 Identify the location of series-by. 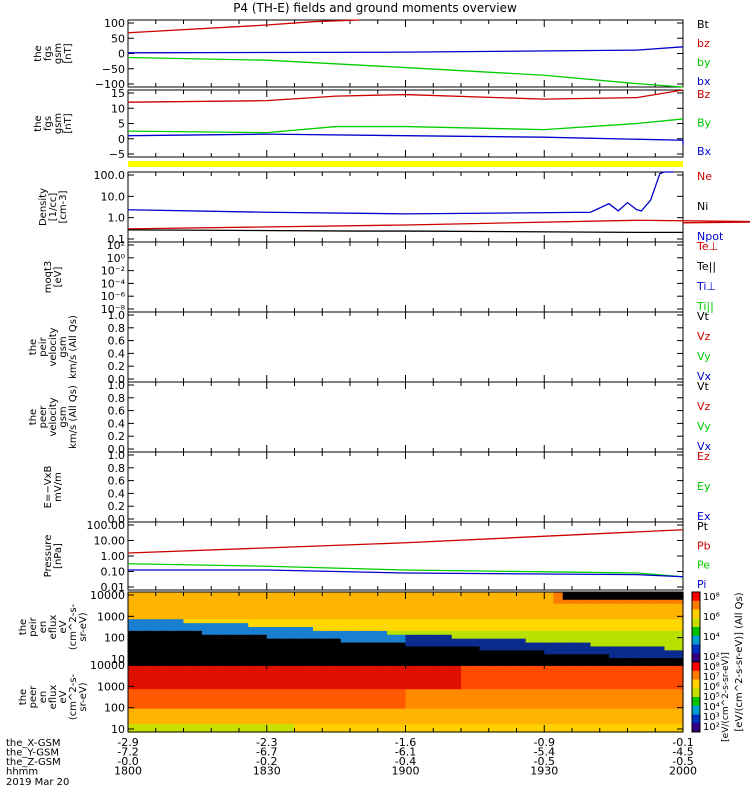
(405, 72).